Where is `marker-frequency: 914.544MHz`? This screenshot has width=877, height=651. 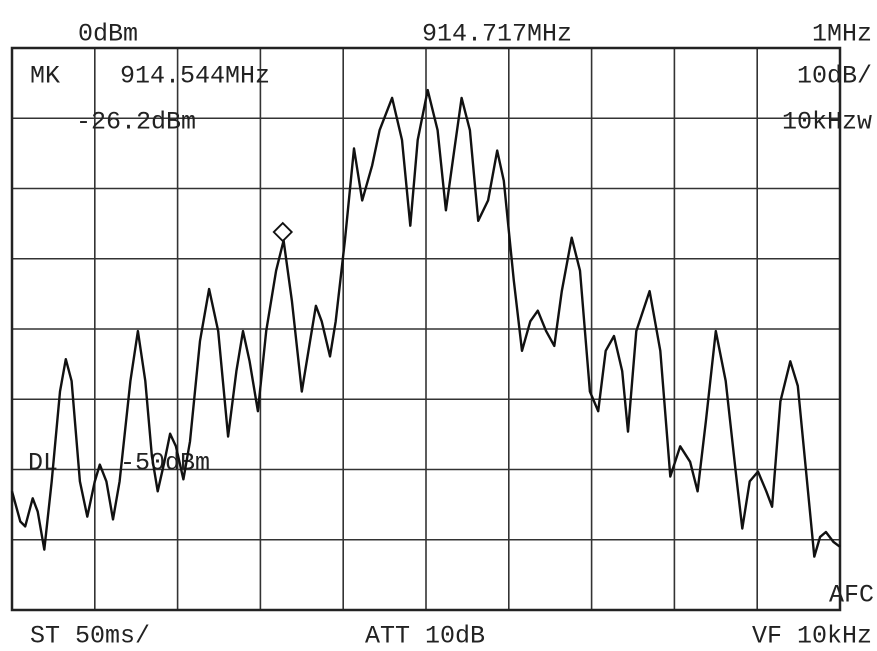
marker-frequency: 914.544MHz is located at coordinates (195, 76).